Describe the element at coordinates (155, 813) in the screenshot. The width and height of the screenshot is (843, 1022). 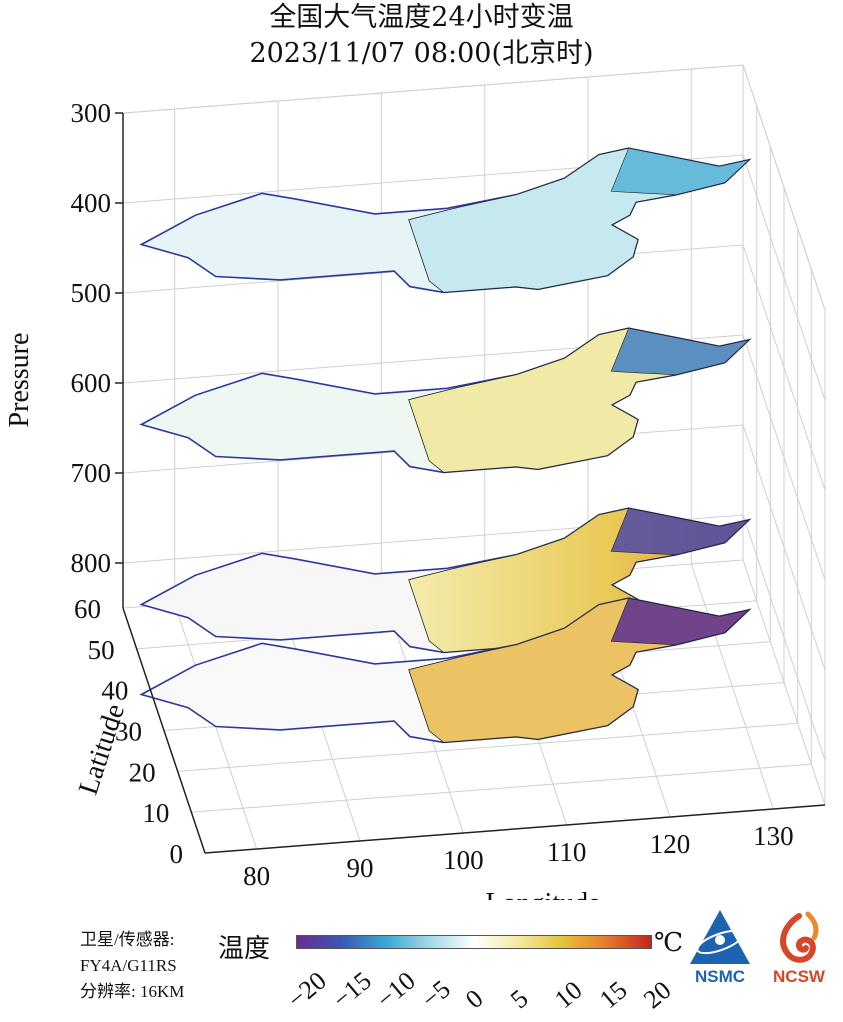
I see `y-tick-label: 10` at that location.